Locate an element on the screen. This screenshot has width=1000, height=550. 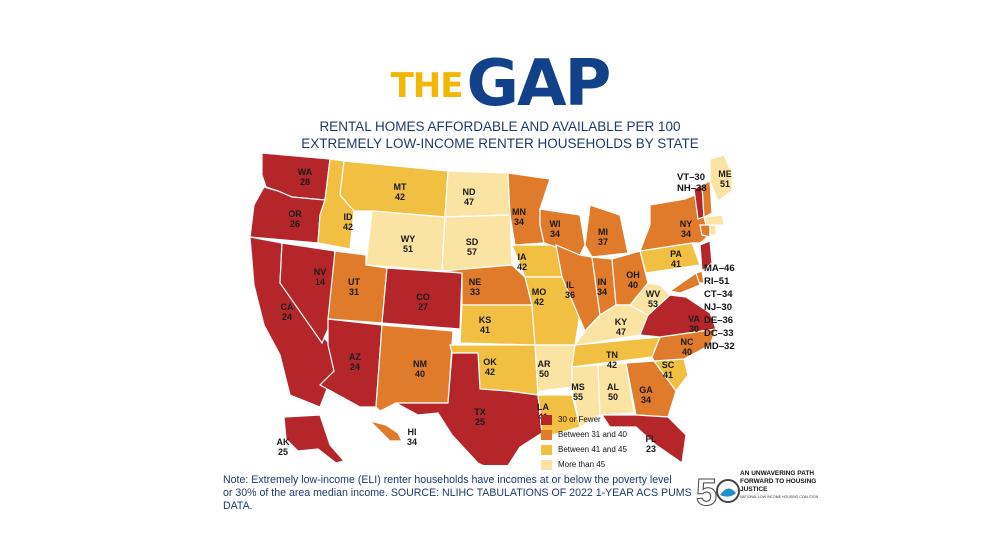
state-value-nc: 40 is located at coordinates (687, 352).